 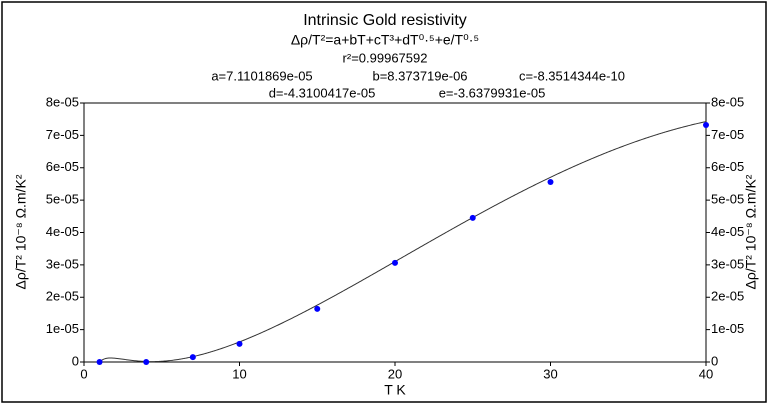 What do you see at coordinates (62, 134) in the screenshot?
I see `y-tick-label: 7e-05` at bounding box center [62, 134].